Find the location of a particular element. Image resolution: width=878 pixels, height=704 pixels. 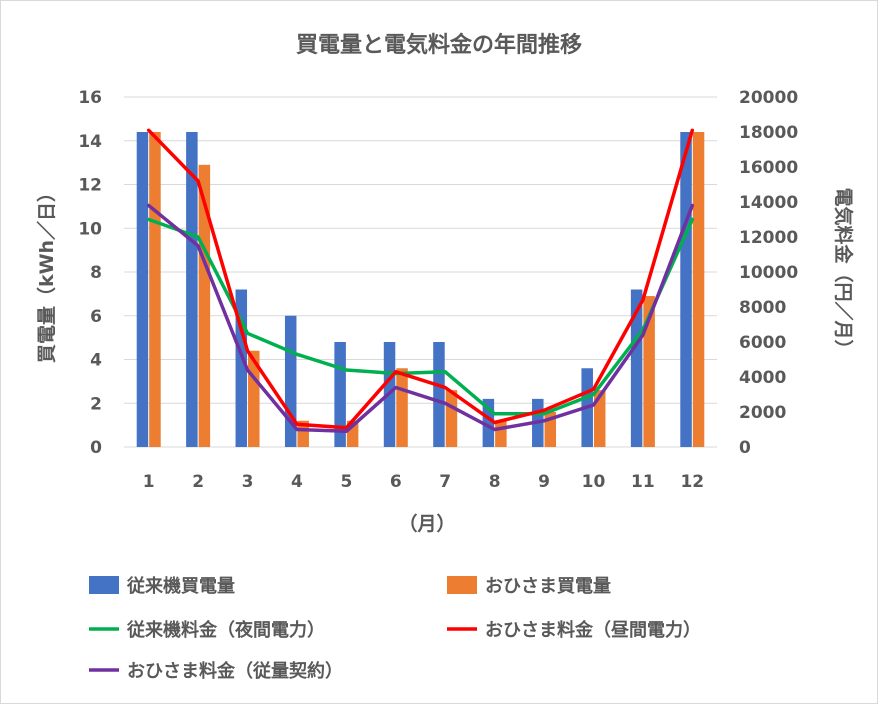

right-tick-label: 10000 is located at coordinates (768, 273).